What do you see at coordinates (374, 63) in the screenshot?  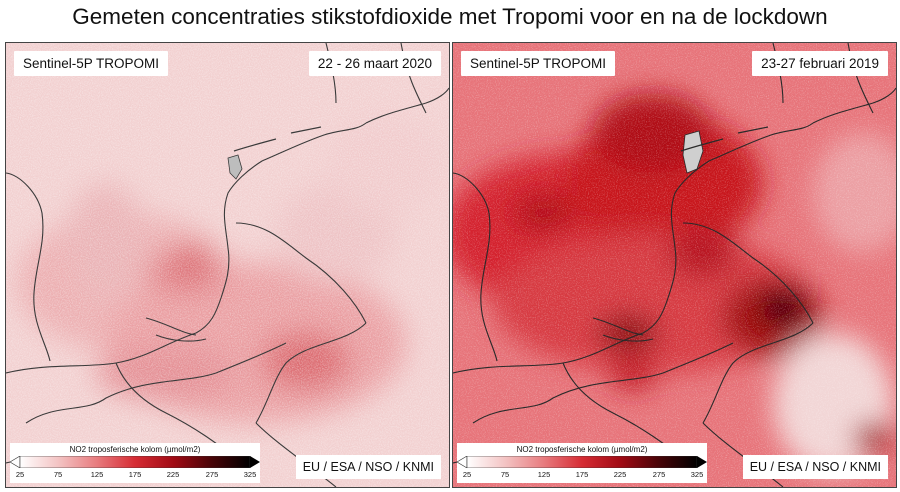 I see `period-label: 22 - 26 maart 2020` at bounding box center [374, 63].